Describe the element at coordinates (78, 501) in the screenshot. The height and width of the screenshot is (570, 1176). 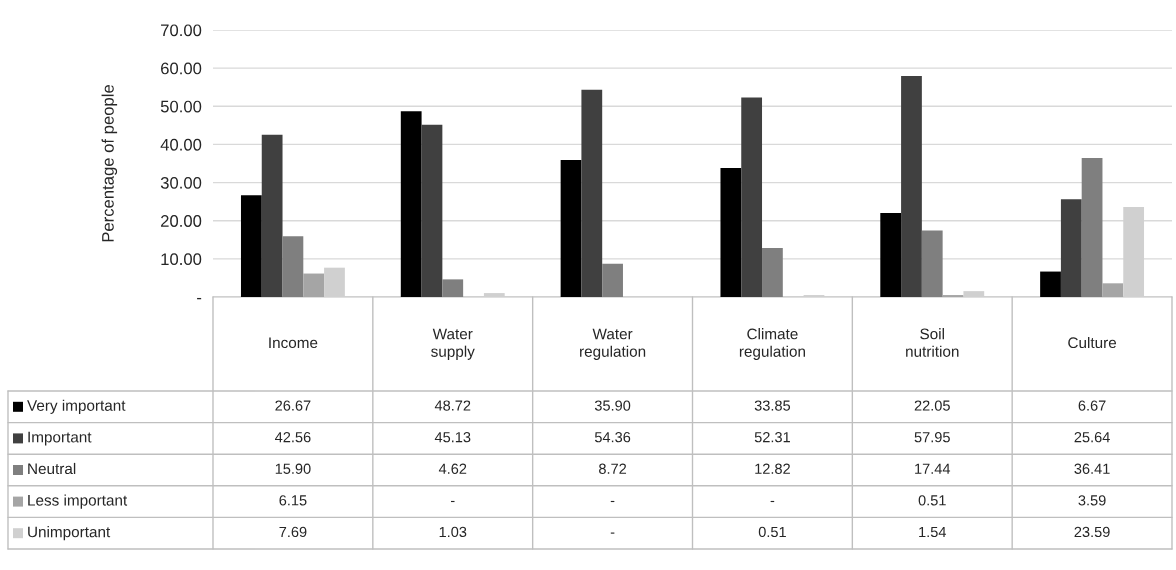
I see `legend-label: Less important` at that location.